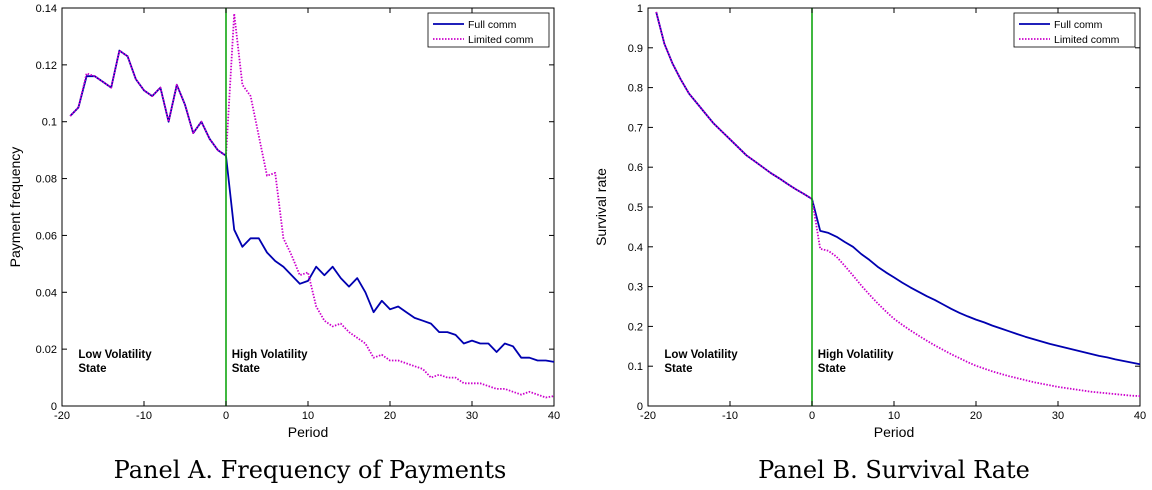 Image resolution: width=1152 pixels, height=490 pixels. I want to click on panel-b-y-tick-label: 0.9, so click(635, 49).